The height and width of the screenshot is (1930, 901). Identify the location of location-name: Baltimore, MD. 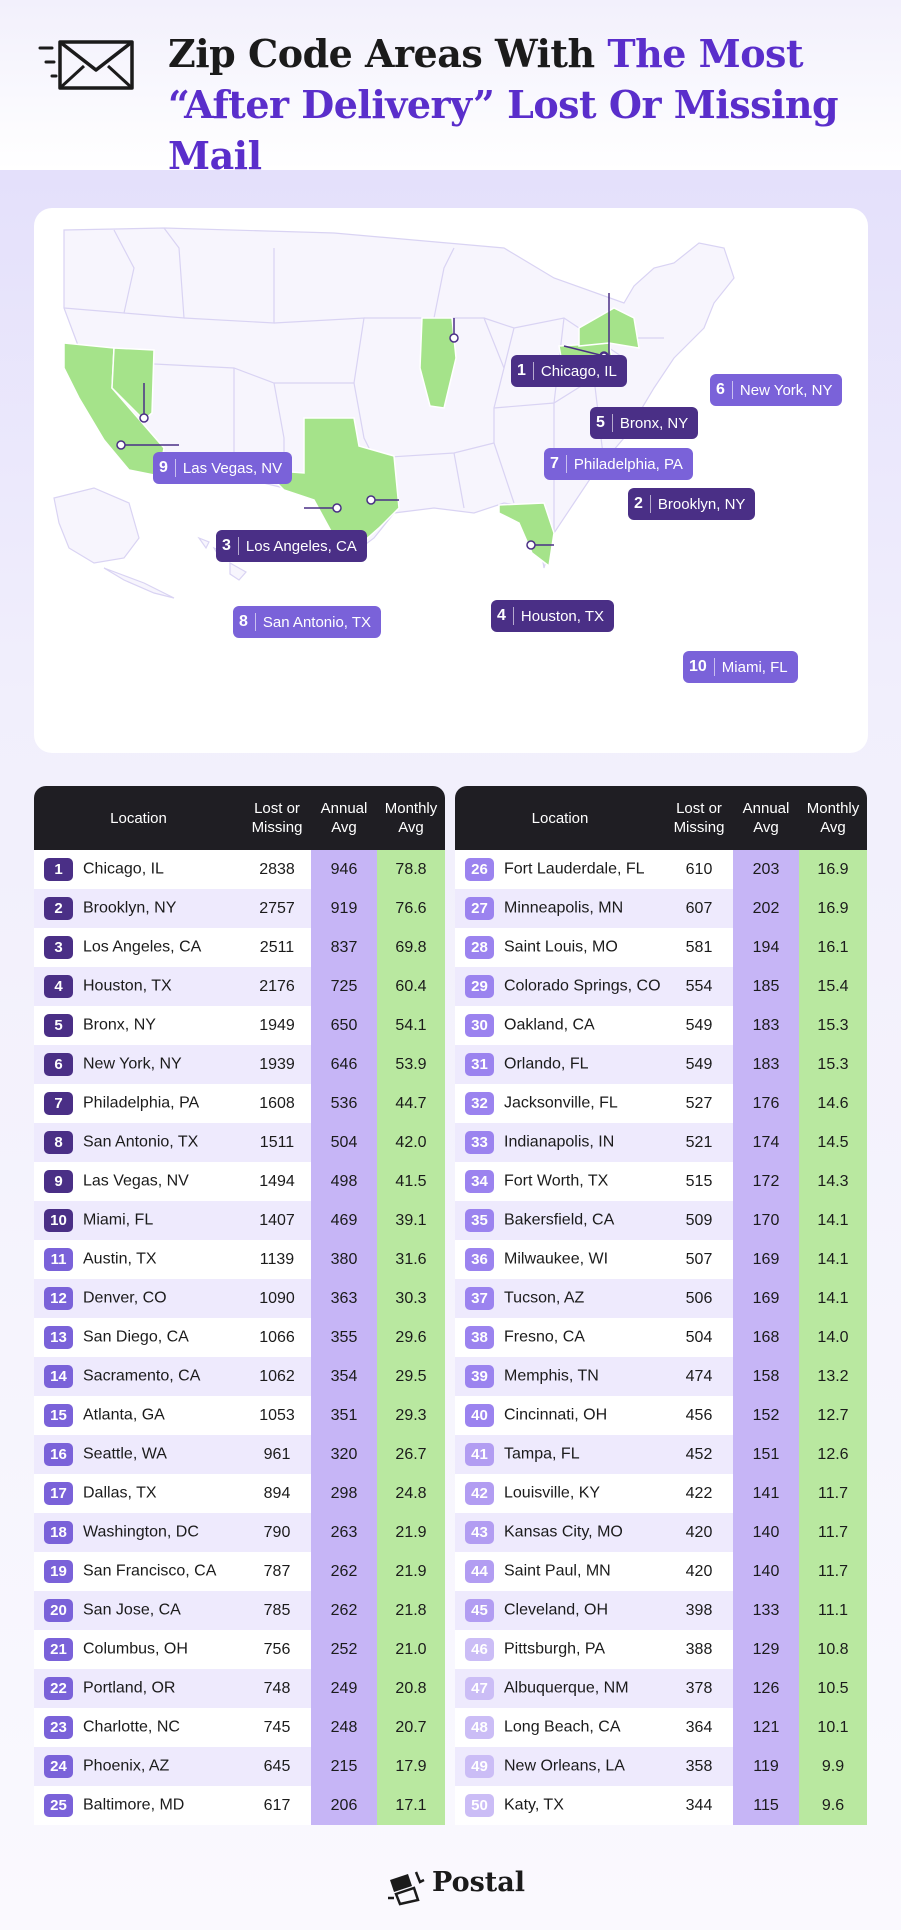
(134, 1805).